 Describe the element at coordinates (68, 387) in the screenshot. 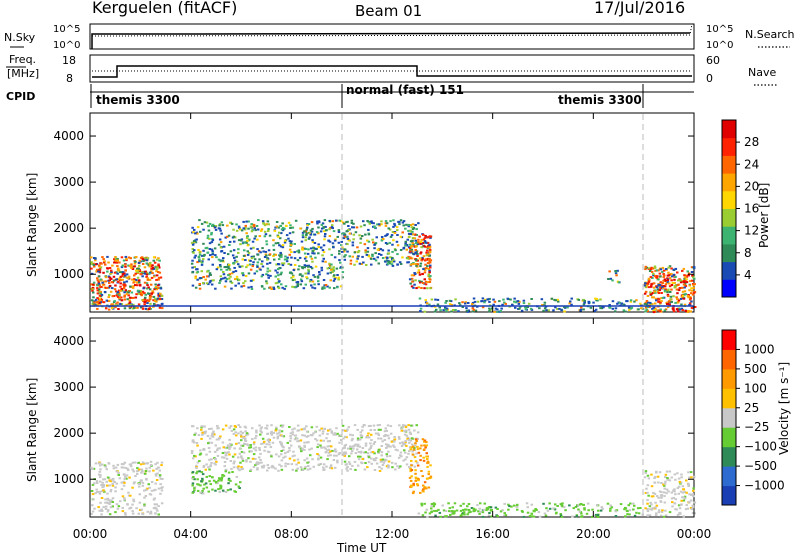

I see `y-tick-label: 3000` at that location.